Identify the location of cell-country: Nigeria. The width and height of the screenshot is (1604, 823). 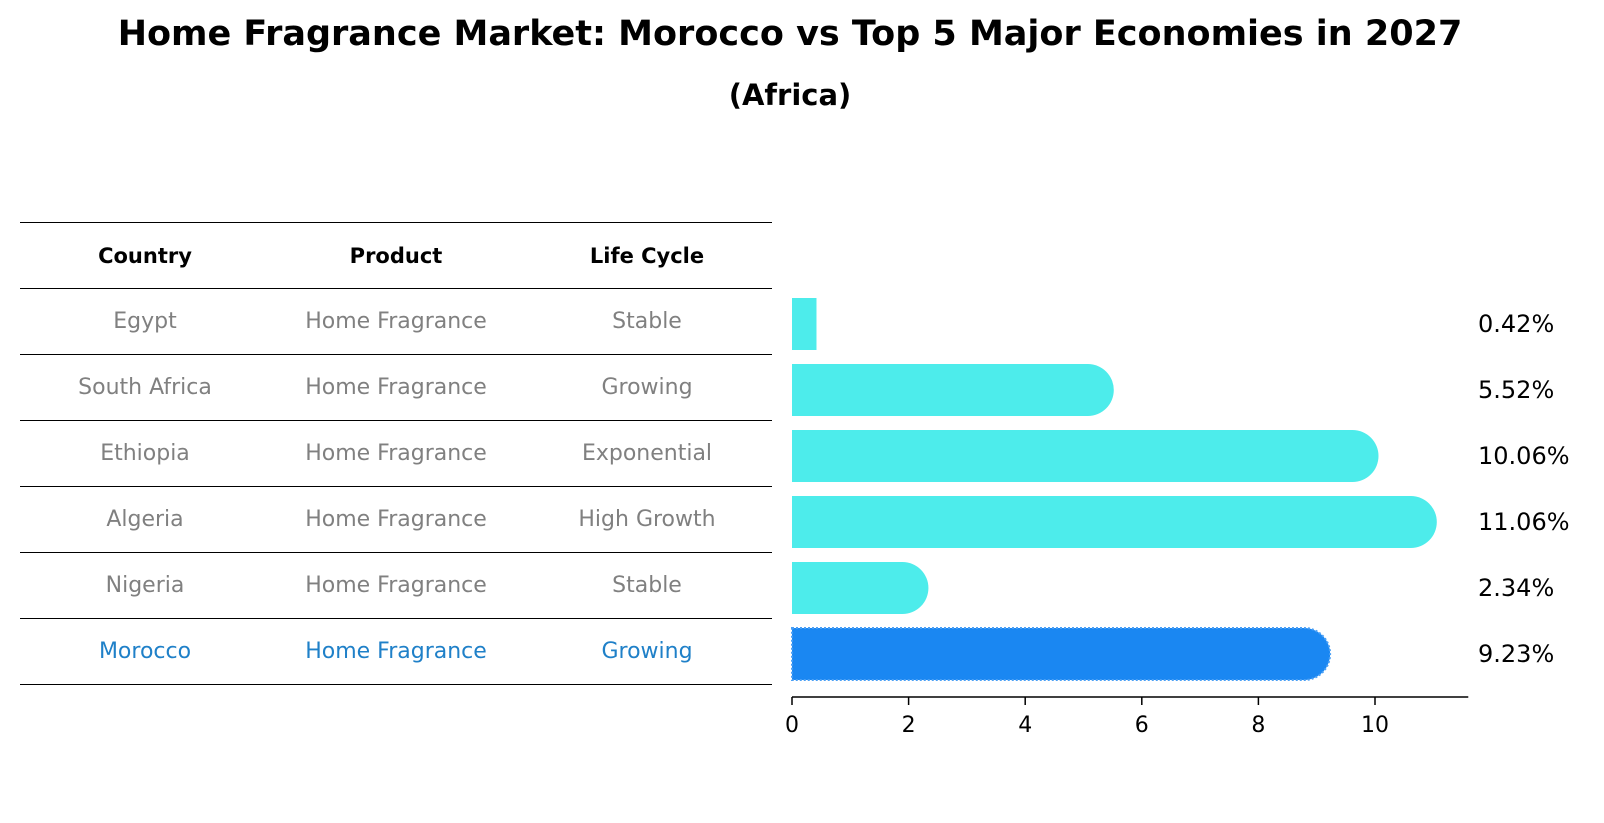
(145, 585).